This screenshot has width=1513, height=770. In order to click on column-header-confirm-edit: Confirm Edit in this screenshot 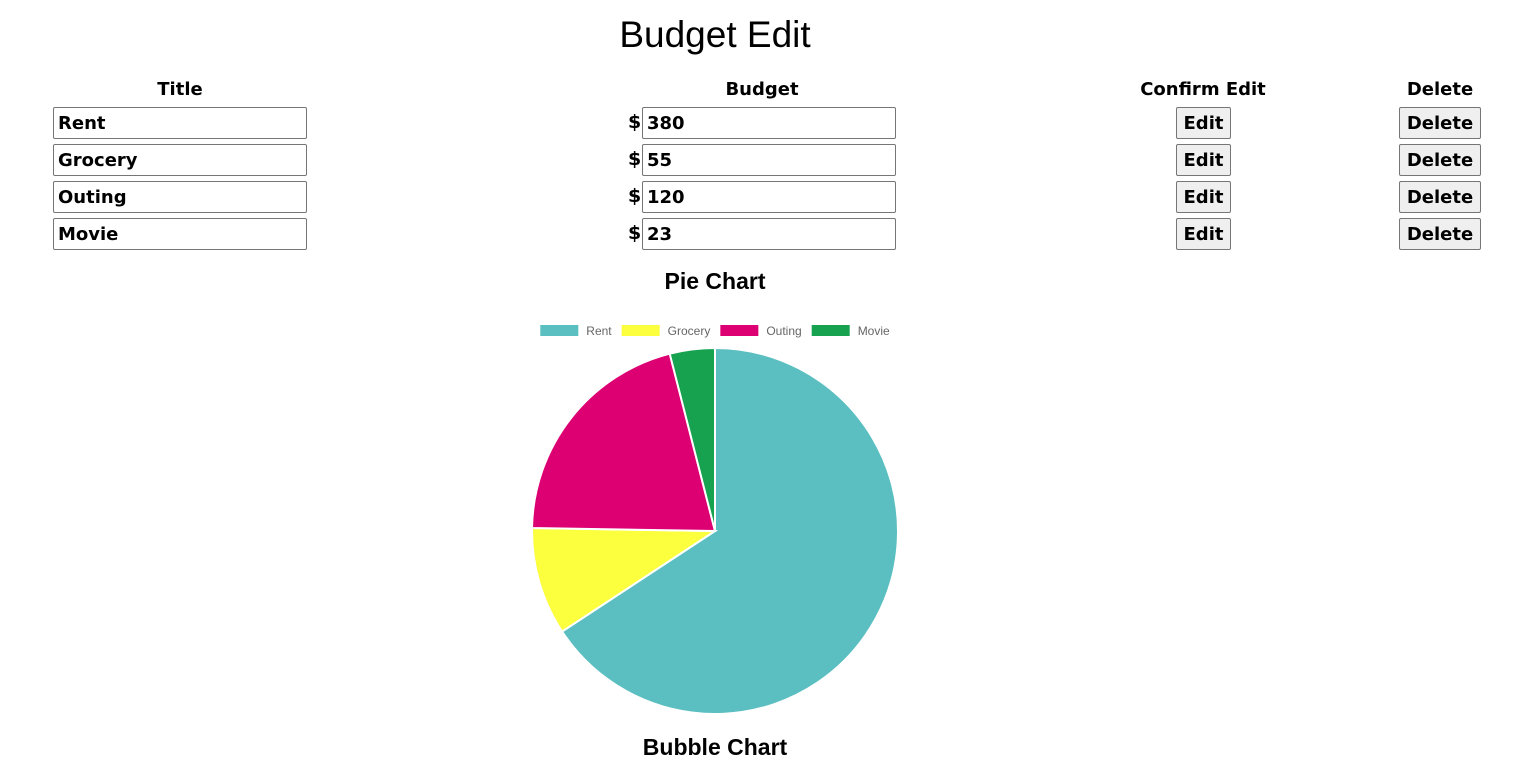, I will do `click(1203, 89)`.